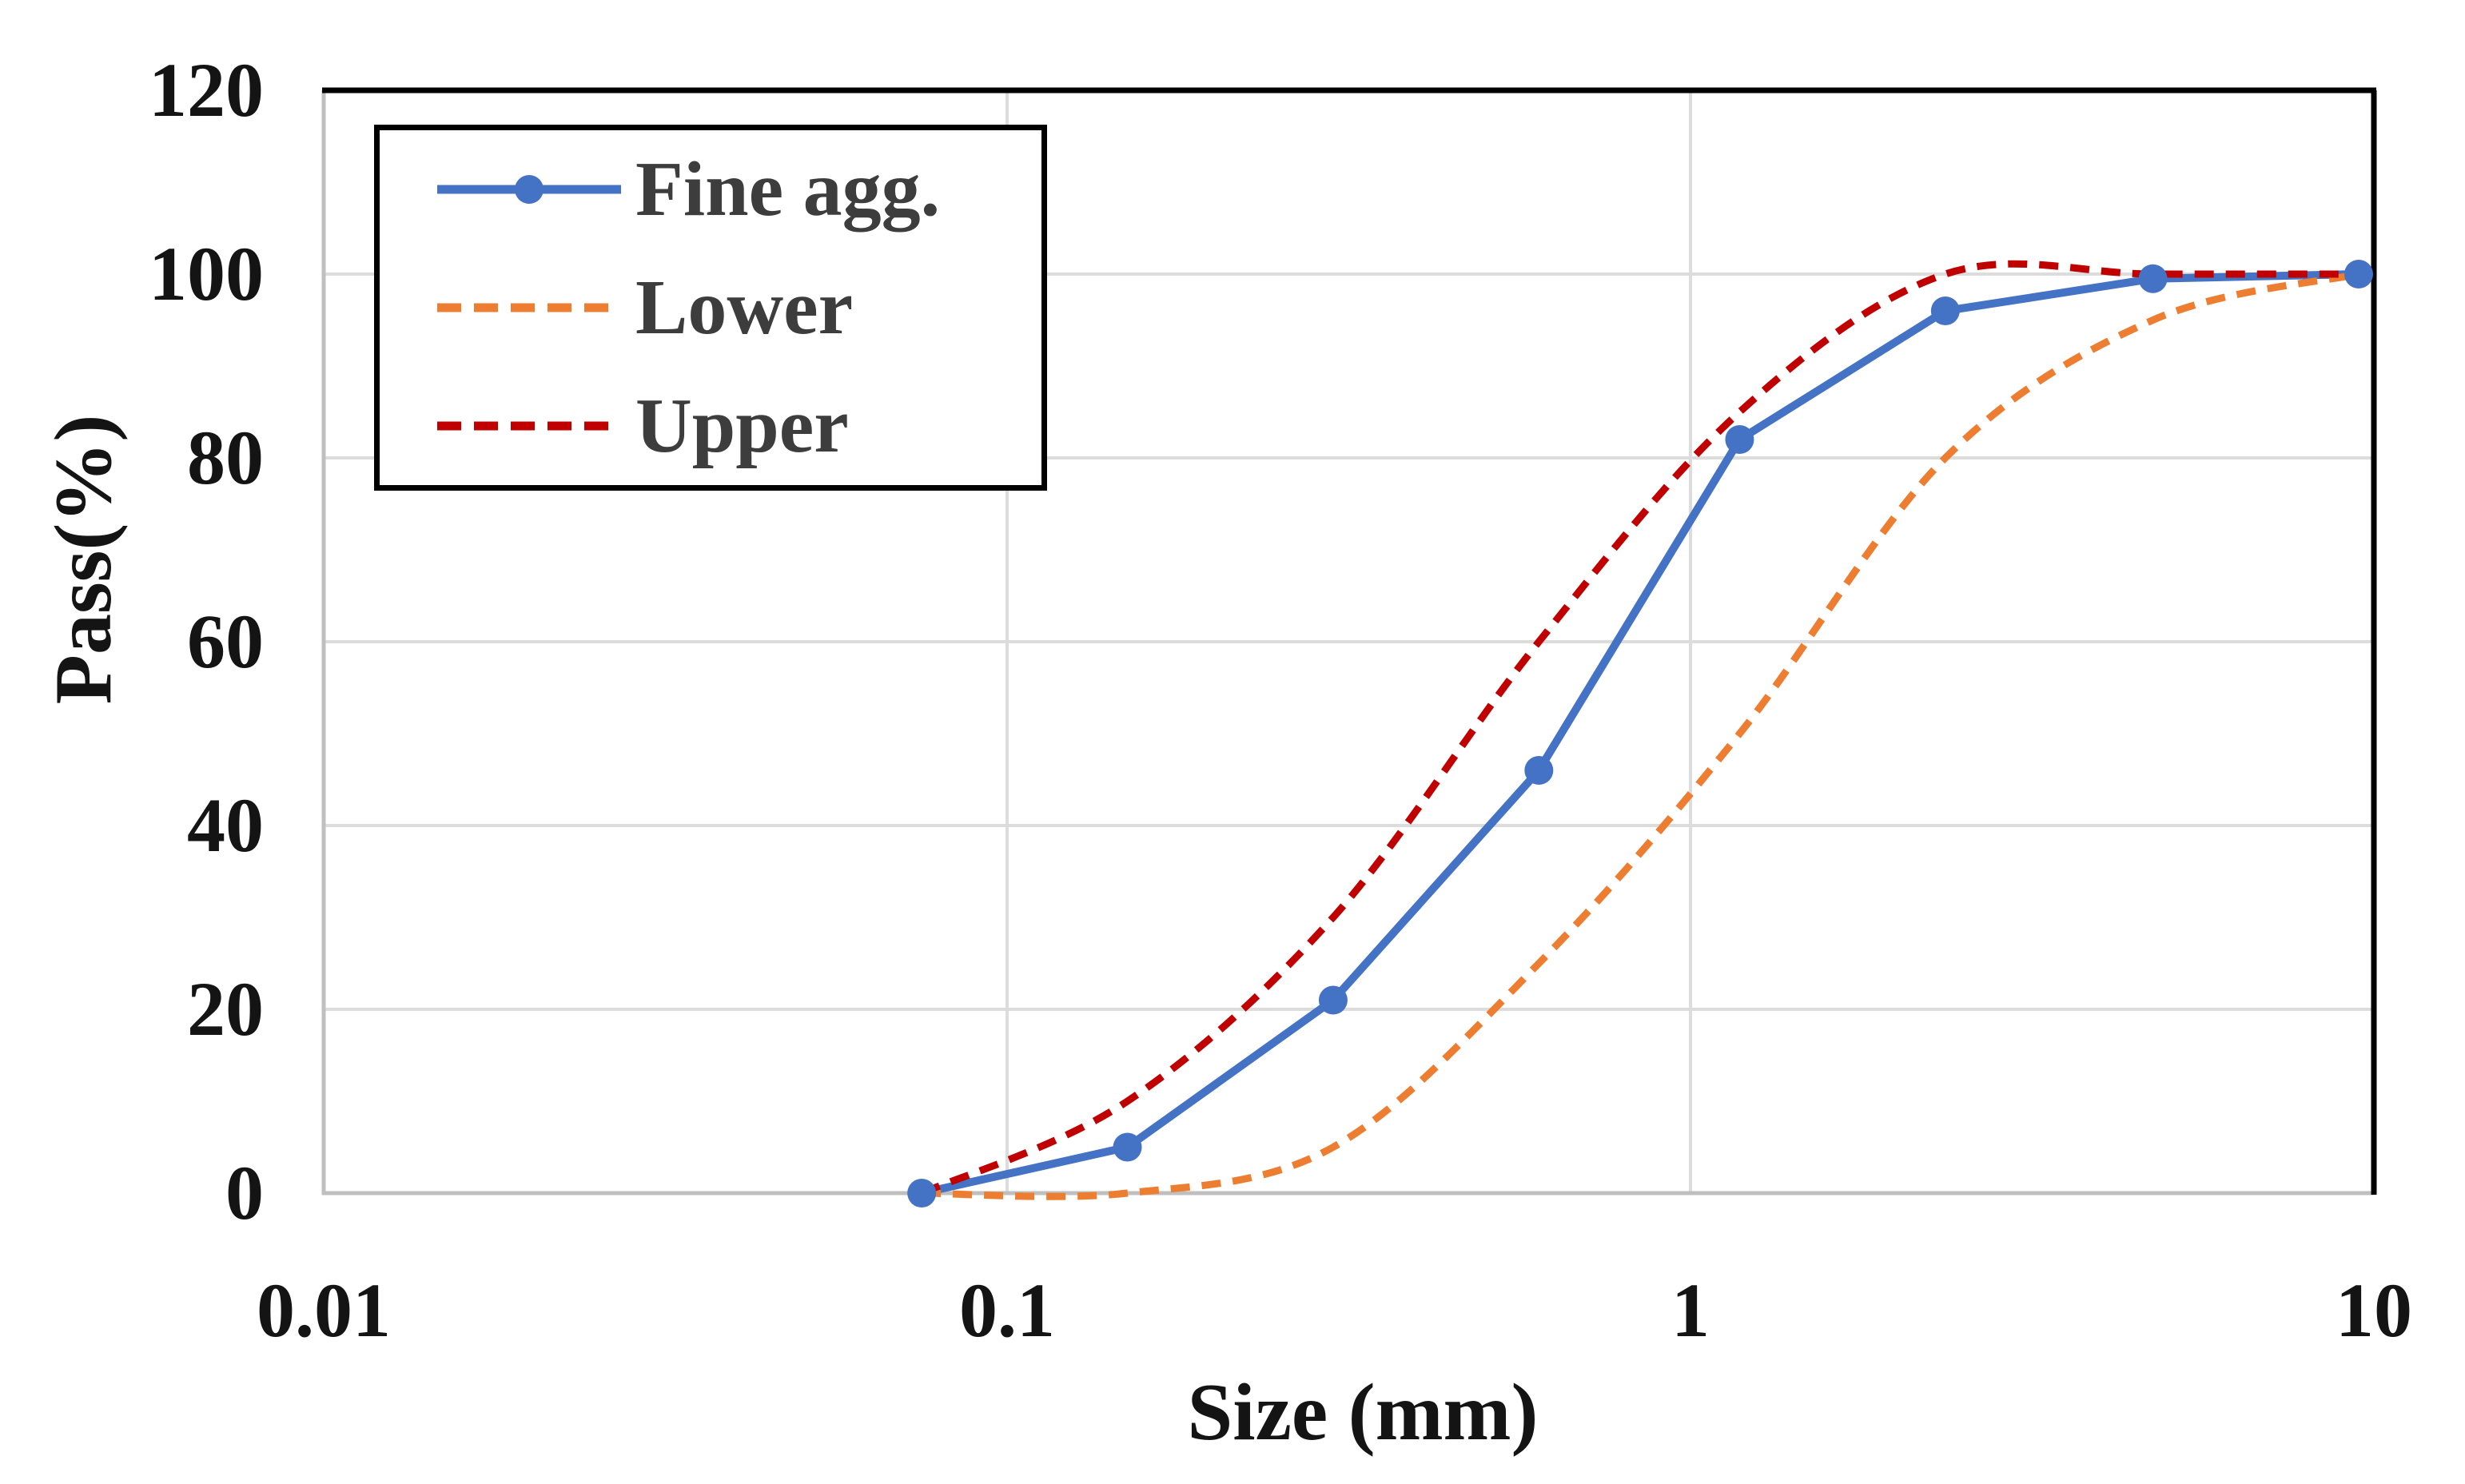  Describe the element at coordinates (206, 90) in the screenshot. I see `y-tick-label: 120` at that location.